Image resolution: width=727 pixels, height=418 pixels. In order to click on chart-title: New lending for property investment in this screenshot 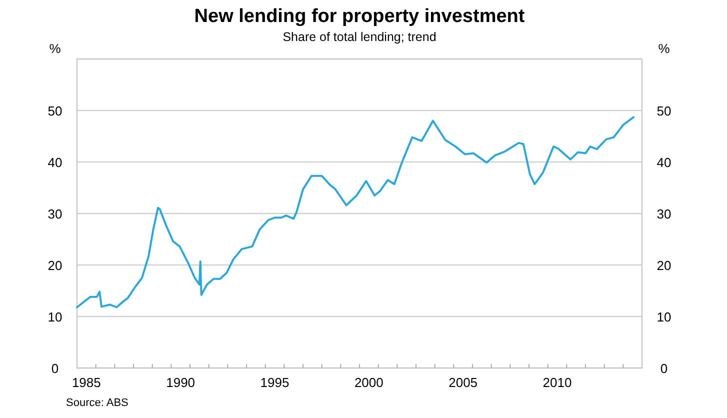, I will do `click(360, 16)`.